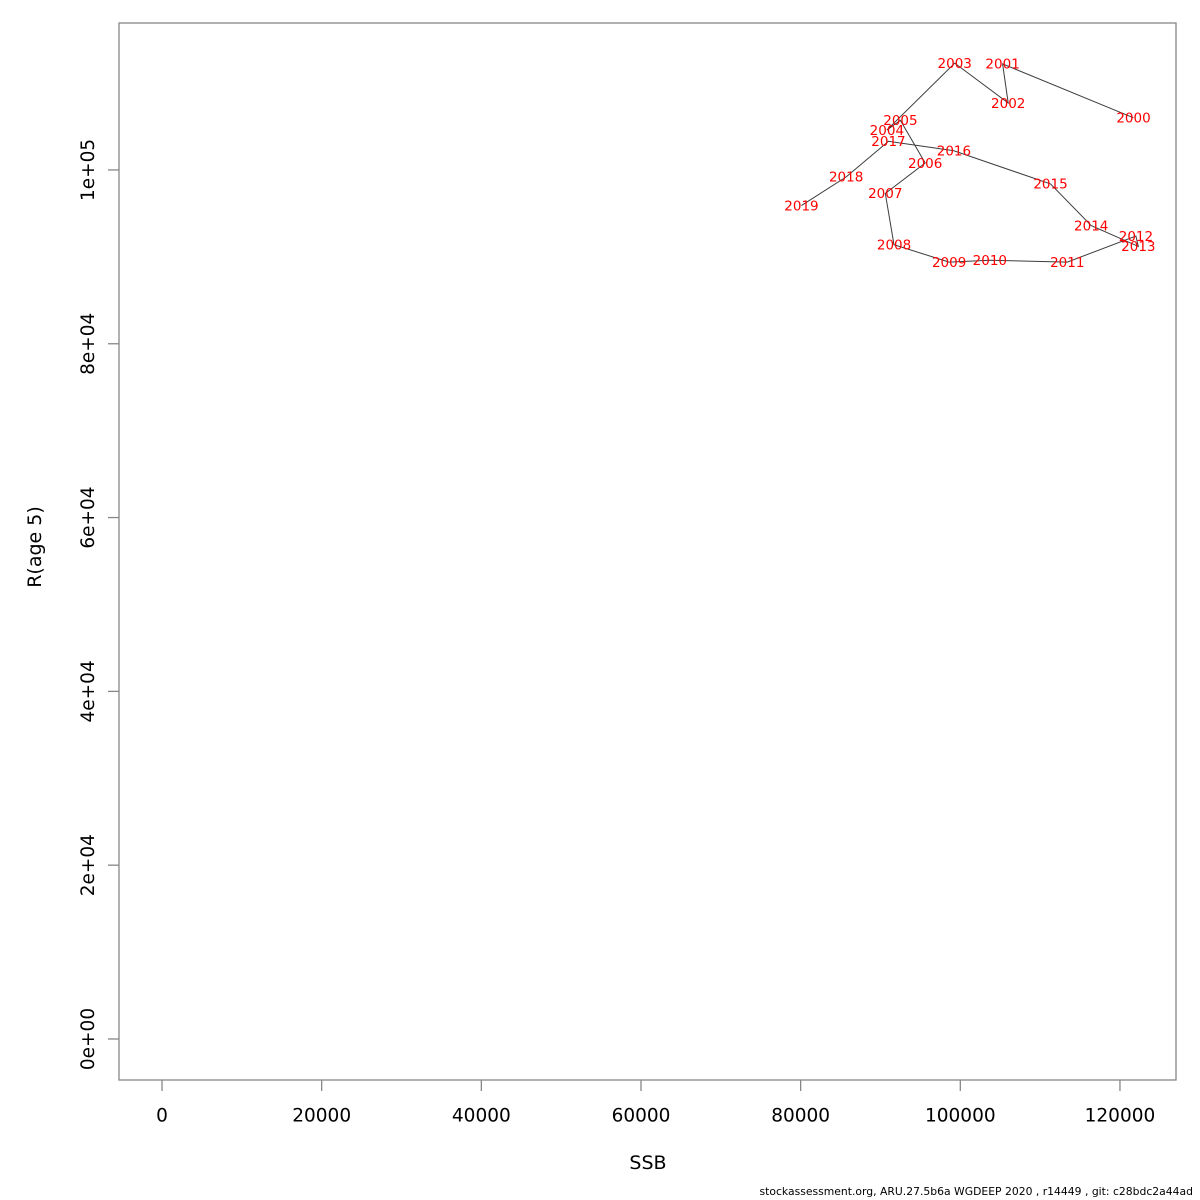 The height and width of the screenshot is (1200, 1200). I want to click on x-axis-tick-label: 0, so click(162, 1116).